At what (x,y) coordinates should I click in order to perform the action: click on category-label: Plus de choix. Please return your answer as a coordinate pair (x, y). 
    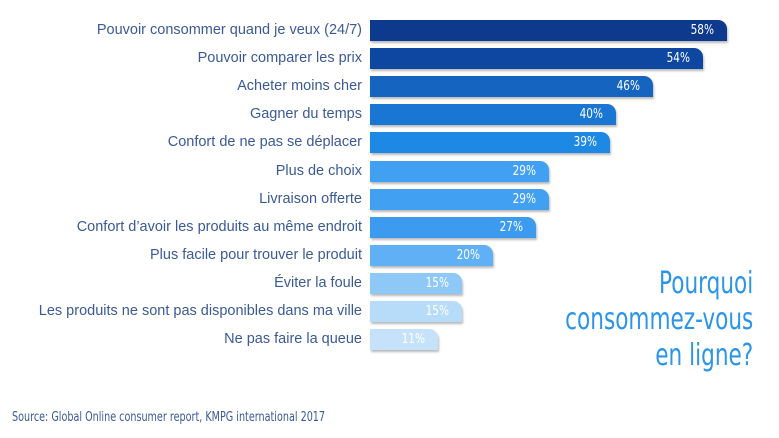
    Looking at the image, I should click on (318, 170).